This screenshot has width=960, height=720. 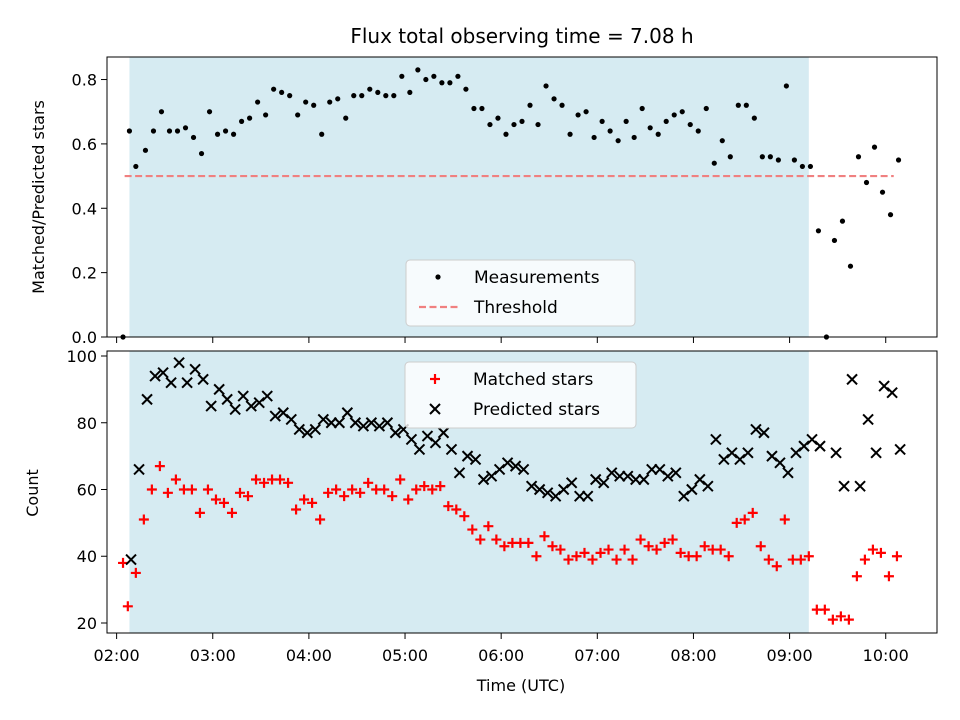 I want to click on x-tick-label: 02:00, so click(x=117, y=655).